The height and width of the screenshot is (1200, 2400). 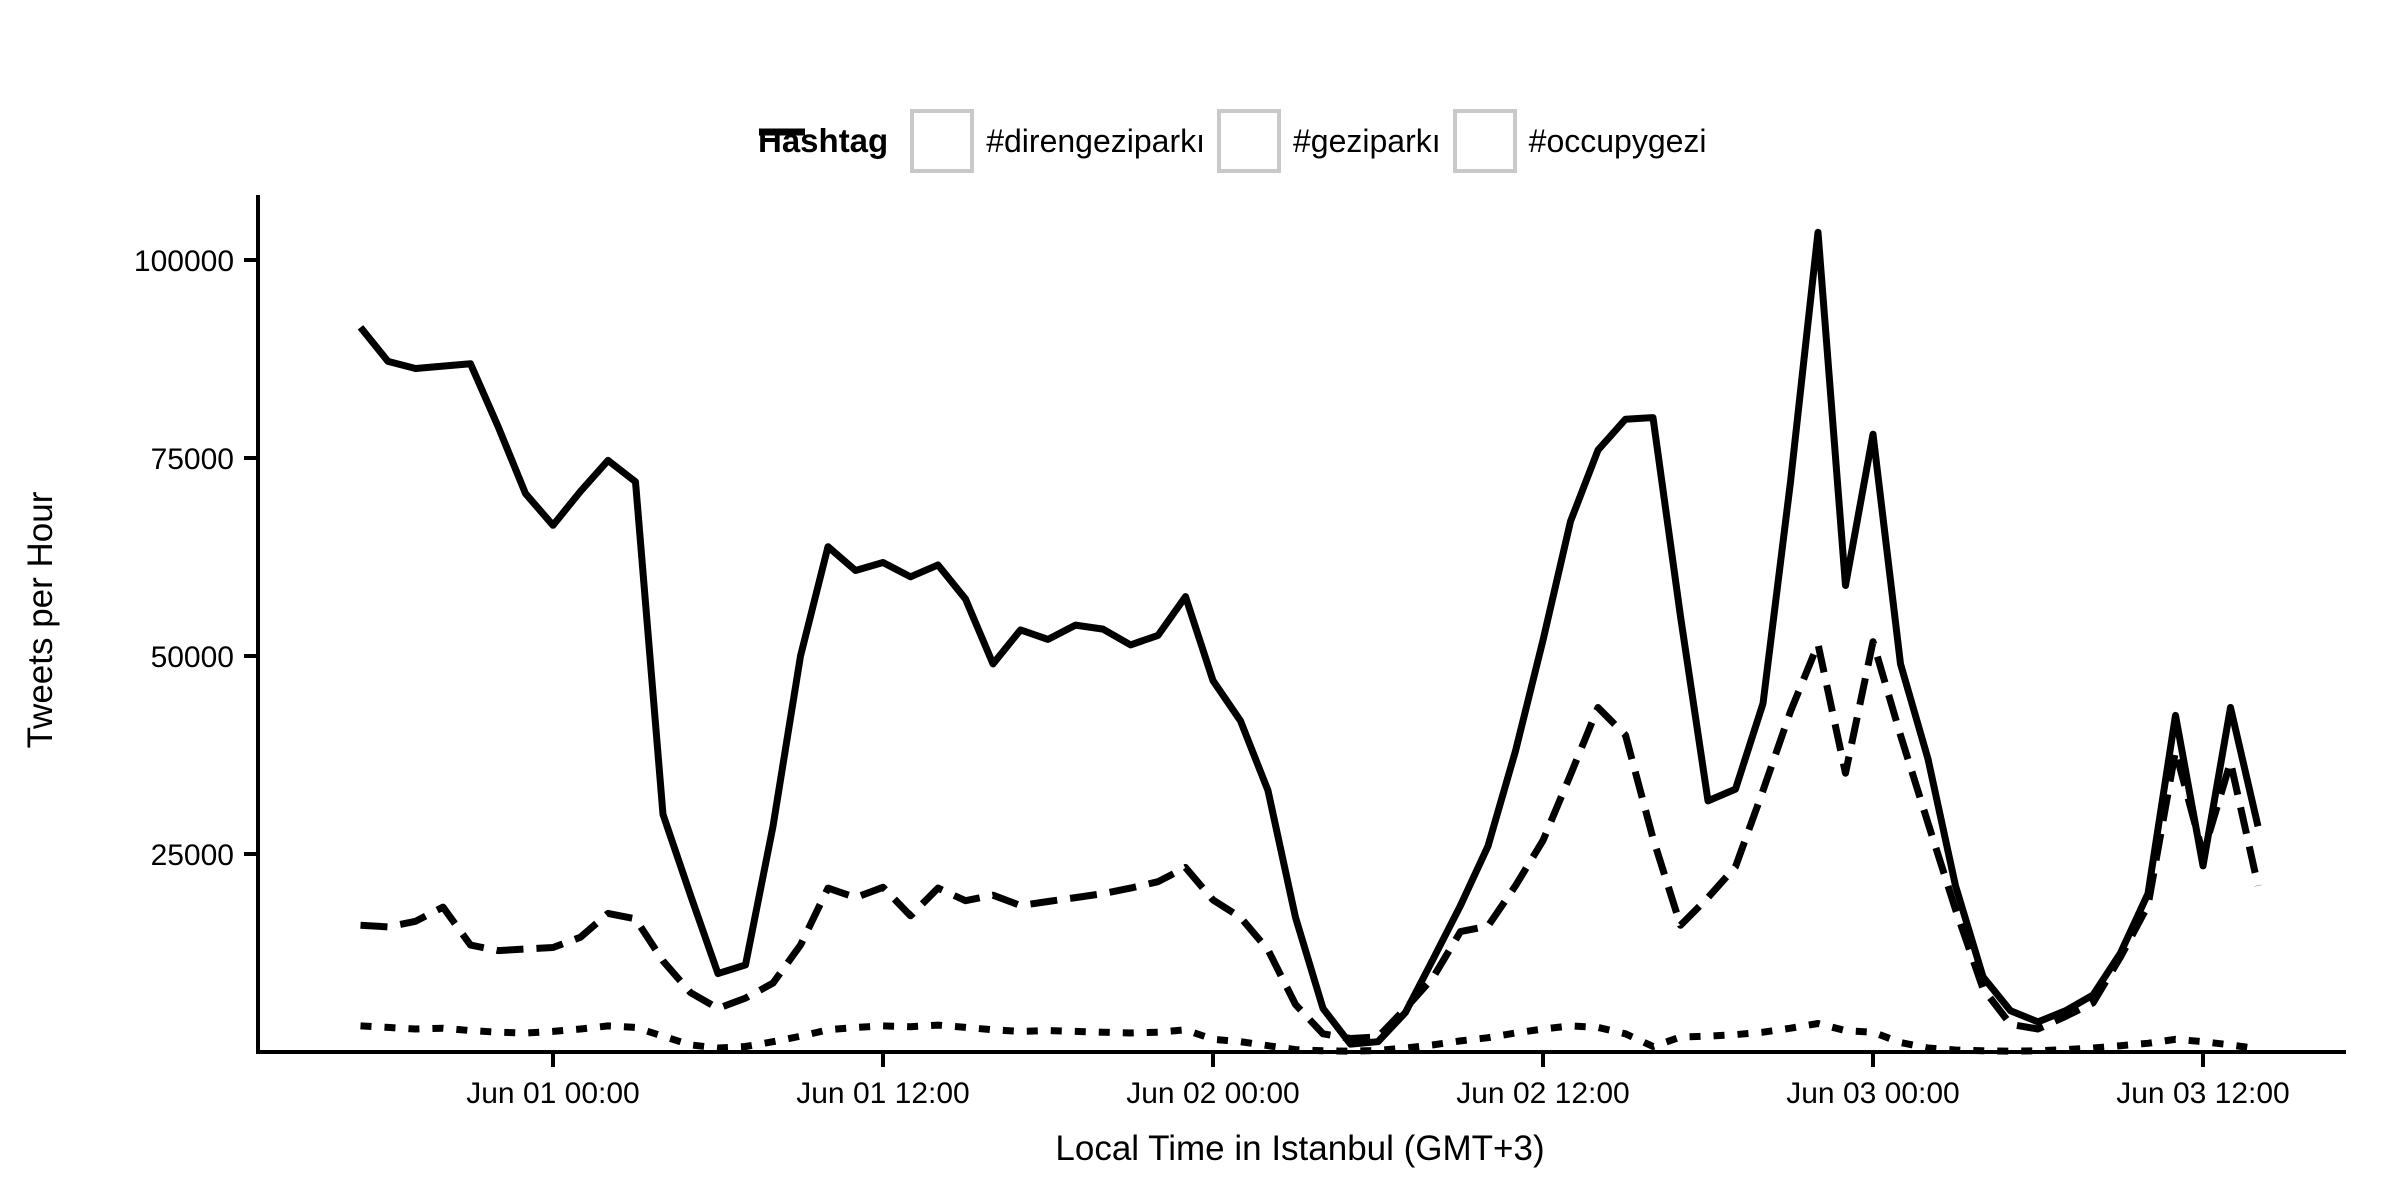 What do you see at coordinates (1309, 1037) in the screenshot?
I see `series-line-gezipark` at bounding box center [1309, 1037].